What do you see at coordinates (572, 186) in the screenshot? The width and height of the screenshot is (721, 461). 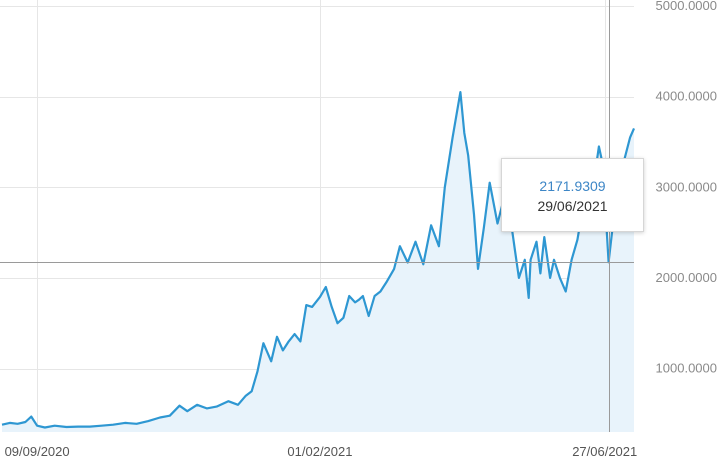 I see `tooltip-value: 2171.9309` at bounding box center [572, 186].